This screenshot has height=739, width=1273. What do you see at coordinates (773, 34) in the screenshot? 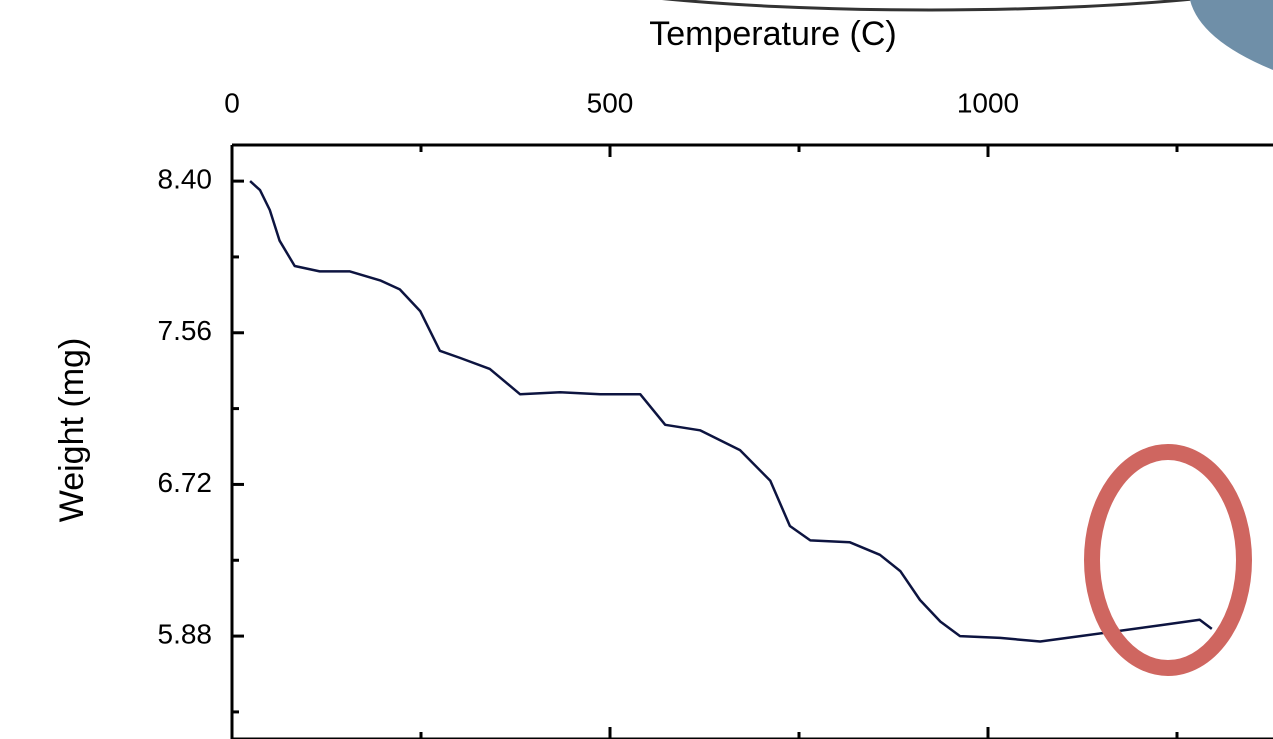
I see `x-axis-title: Temperature (C)` at bounding box center [773, 34].